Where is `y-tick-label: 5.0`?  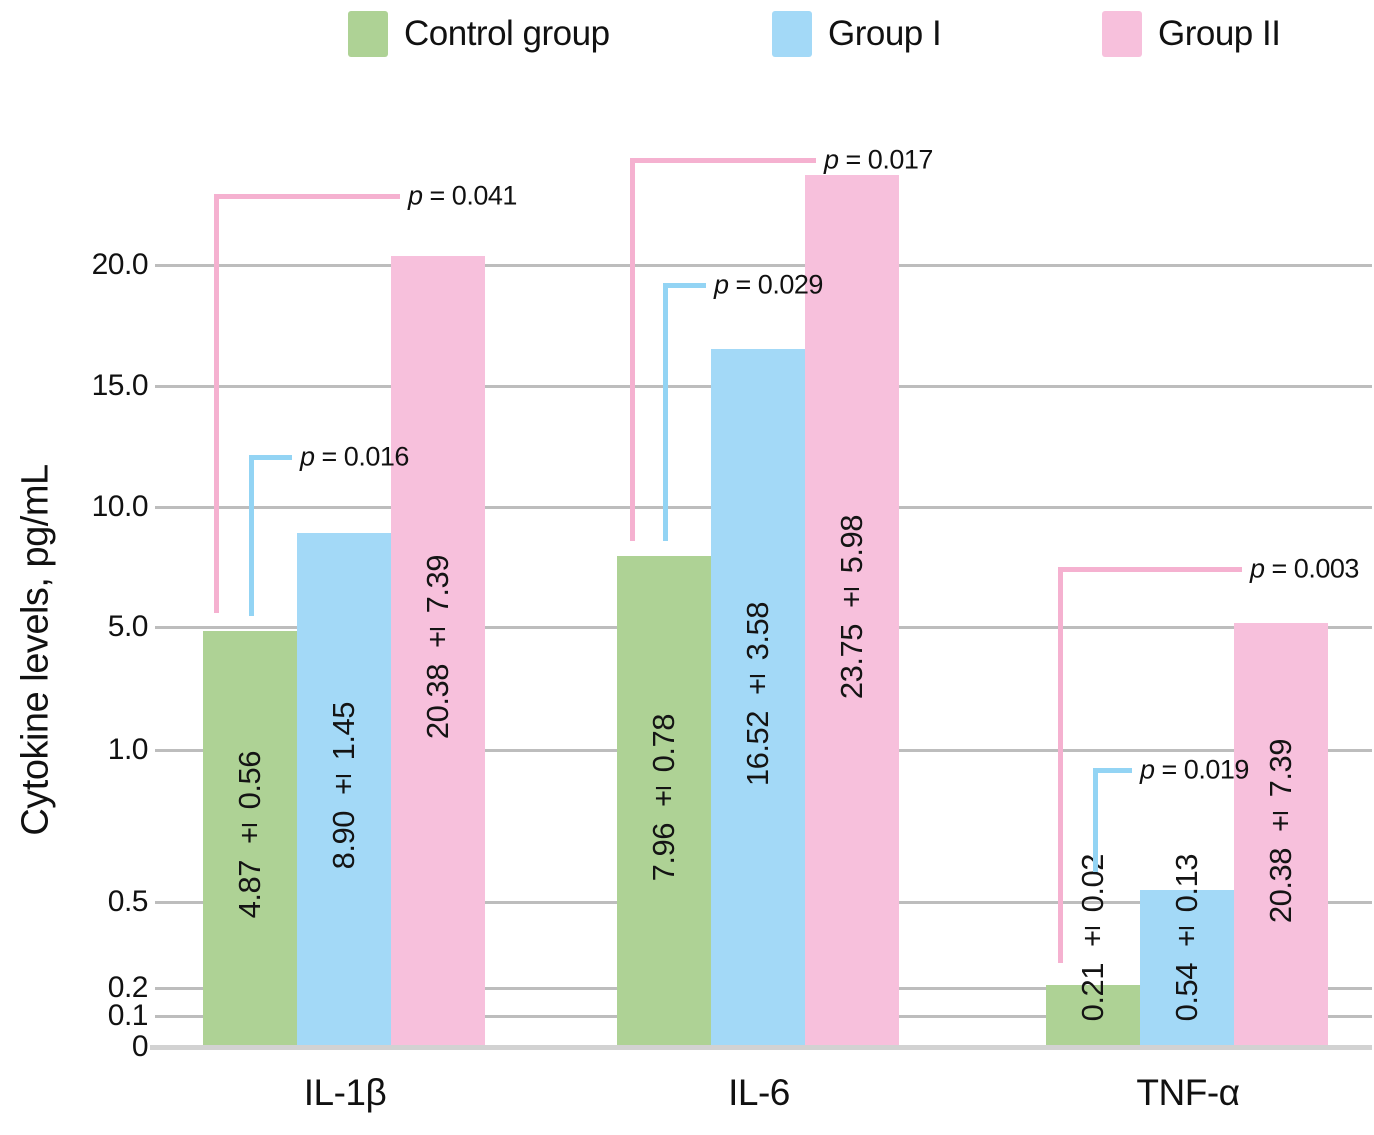 y-tick-label: 5.0 is located at coordinates (128, 626).